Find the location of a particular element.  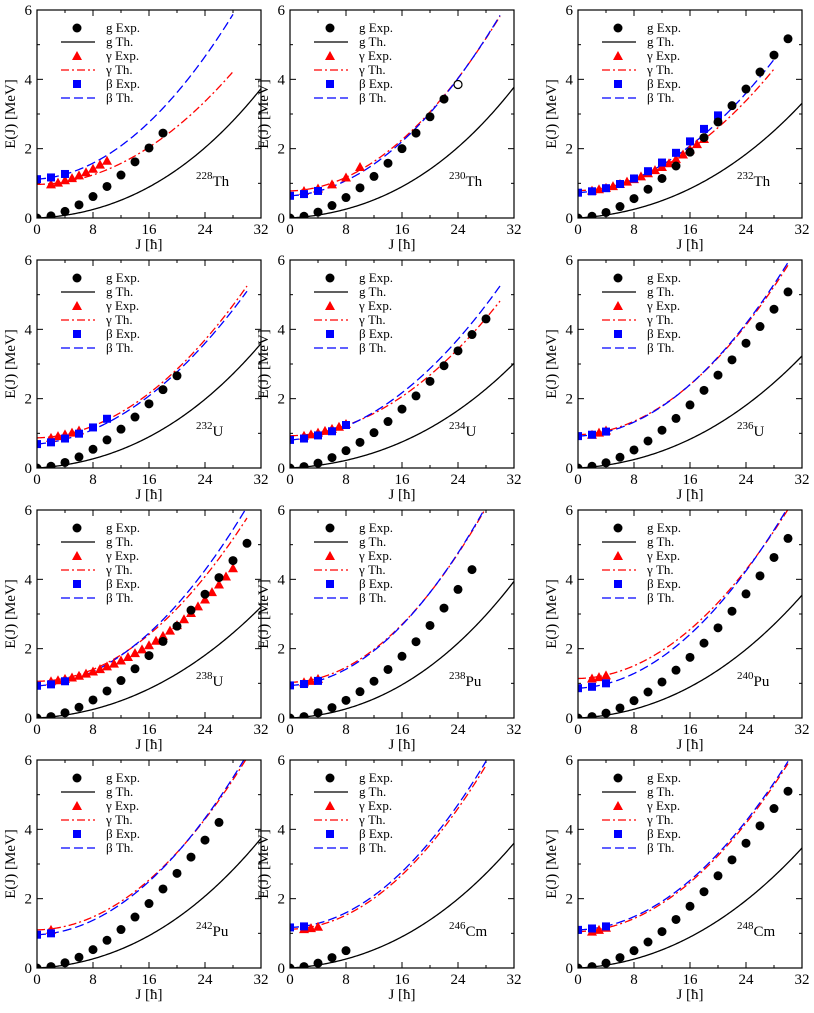

nucleus-mass: 230 is located at coordinates (457, 176).